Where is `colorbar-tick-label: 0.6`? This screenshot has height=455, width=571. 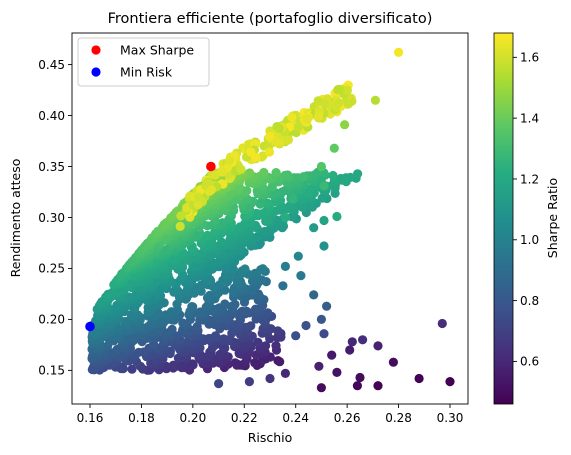 colorbar-tick-label: 0.6 is located at coordinates (529, 362).